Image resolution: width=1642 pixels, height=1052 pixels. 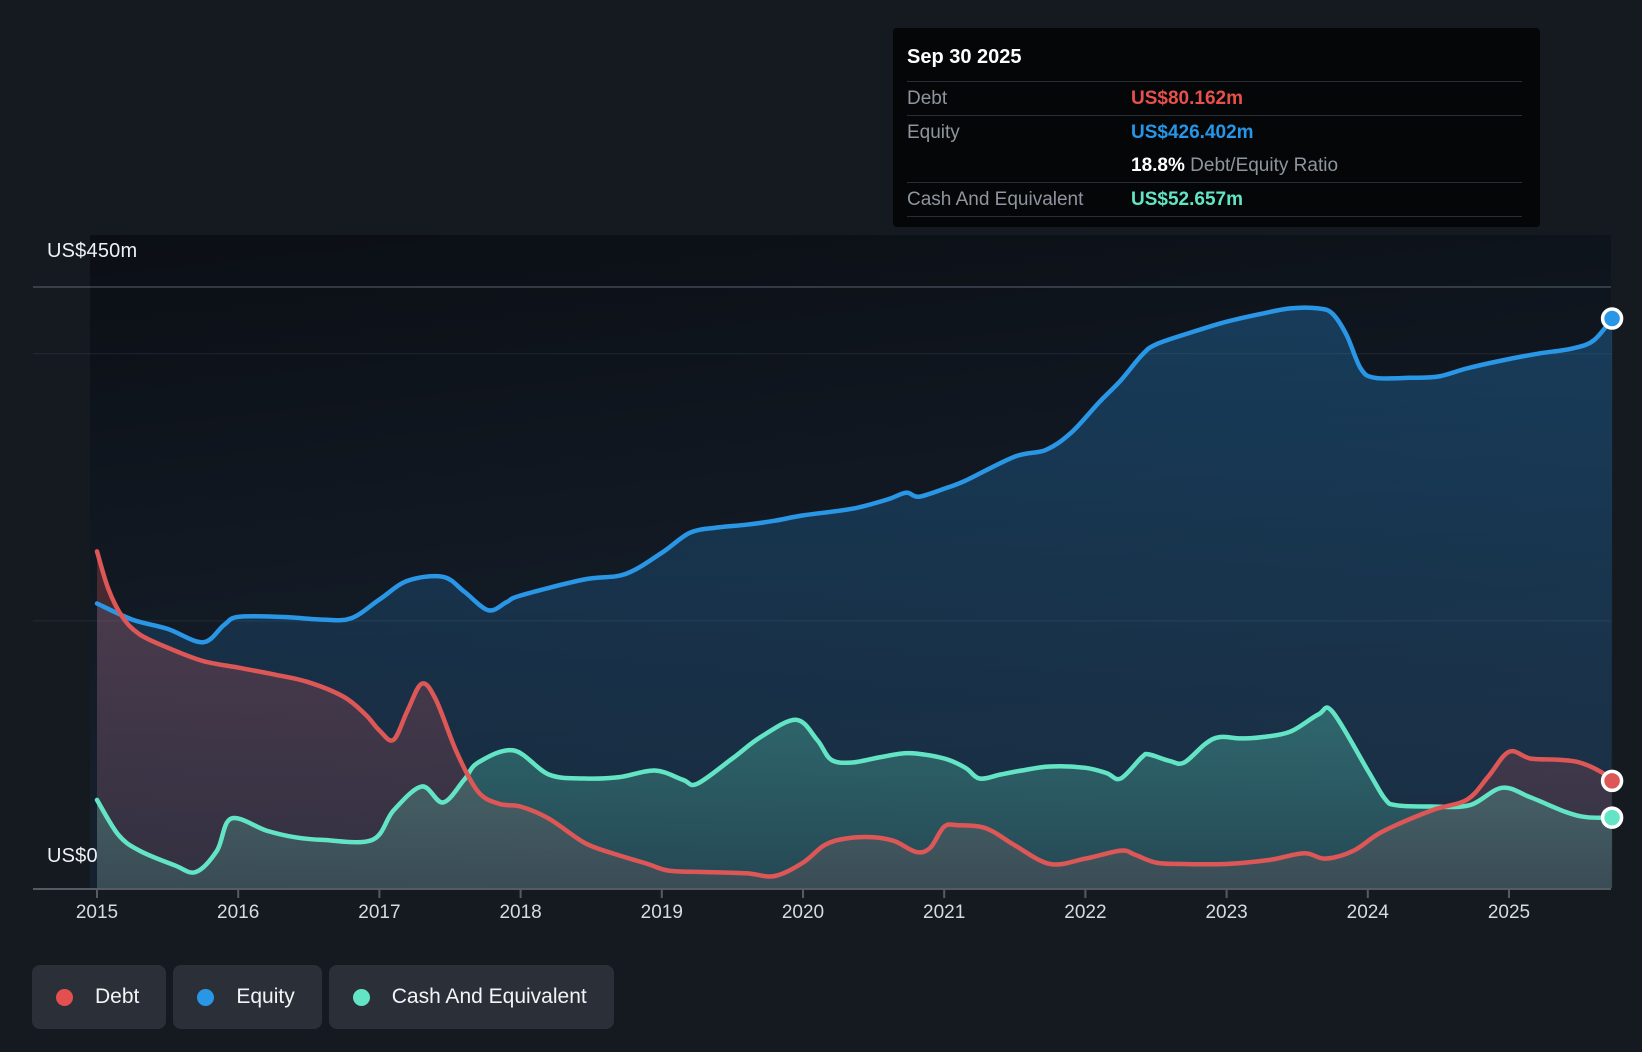 What do you see at coordinates (1158, 165) in the screenshot?
I see `tooltip-ratio-value: 18.8%` at bounding box center [1158, 165].